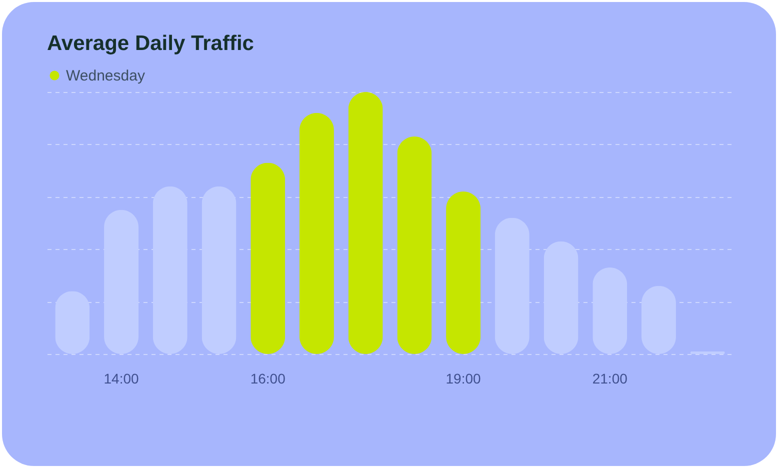  What do you see at coordinates (106, 76) in the screenshot?
I see `legend-label: Wednesday` at bounding box center [106, 76].